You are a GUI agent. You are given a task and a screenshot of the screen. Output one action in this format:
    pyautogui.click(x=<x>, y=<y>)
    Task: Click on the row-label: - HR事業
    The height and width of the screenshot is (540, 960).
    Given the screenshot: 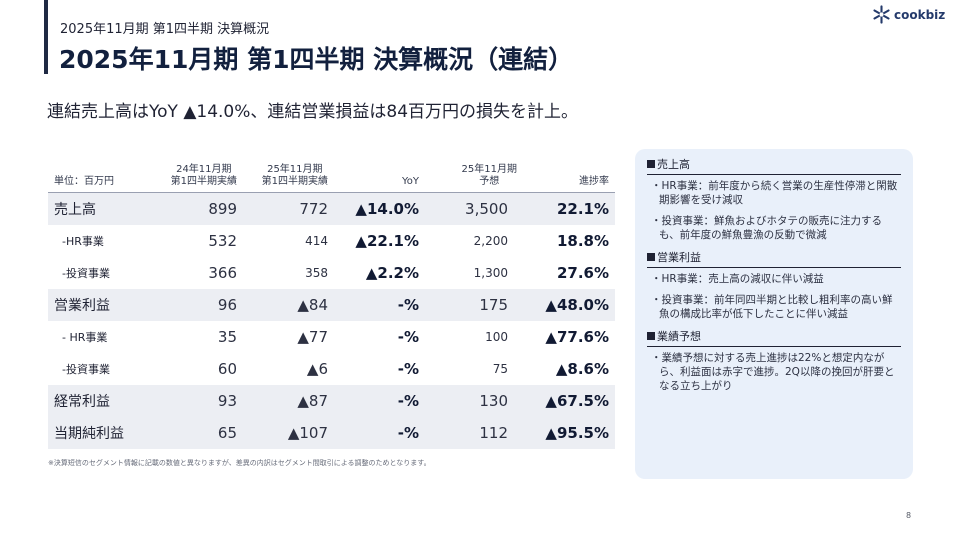 What is the action you would take?
    pyautogui.click(x=85, y=337)
    